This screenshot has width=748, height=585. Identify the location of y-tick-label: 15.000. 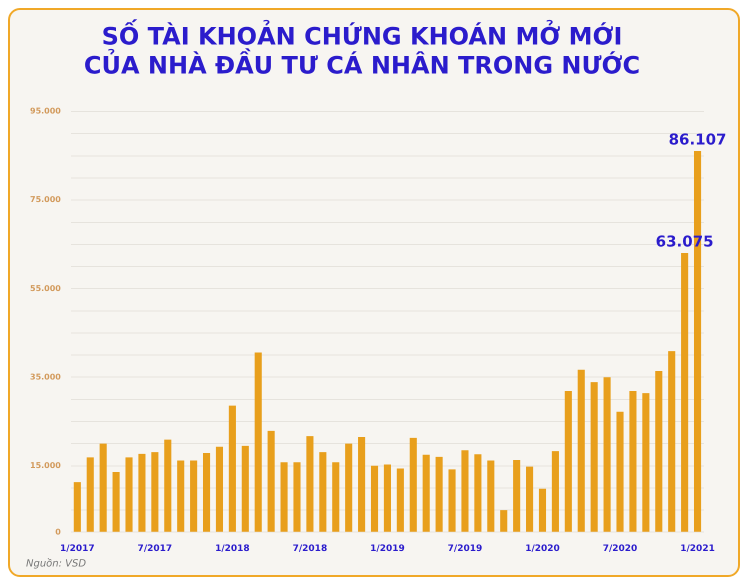
(46, 465).